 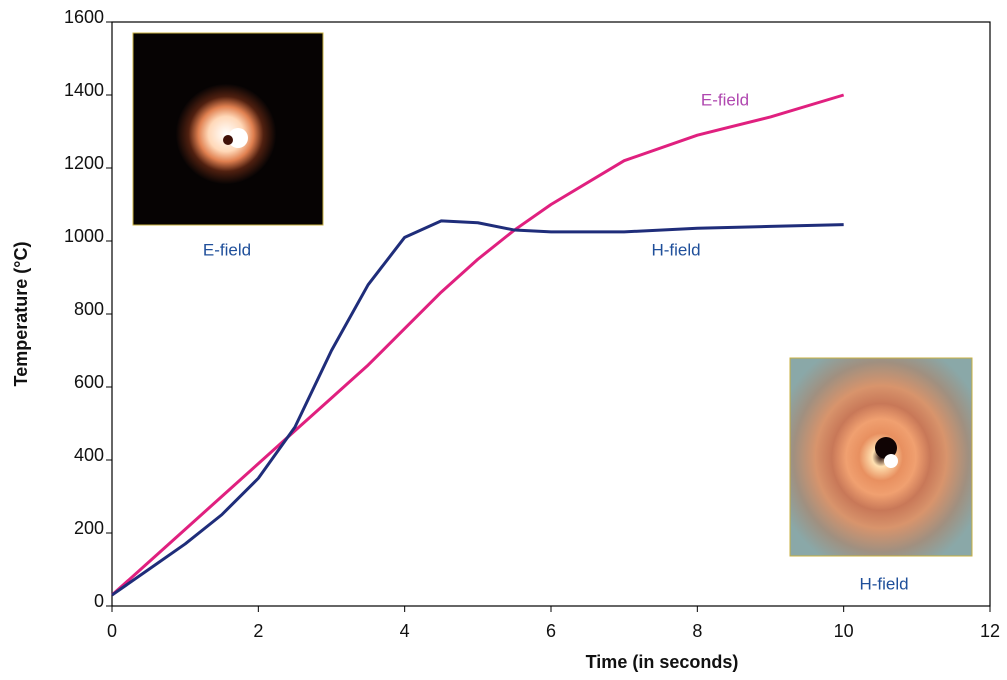 What do you see at coordinates (697, 631) in the screenshot?
I see `x-tick-label: 8` at bounding box center [697, 631].